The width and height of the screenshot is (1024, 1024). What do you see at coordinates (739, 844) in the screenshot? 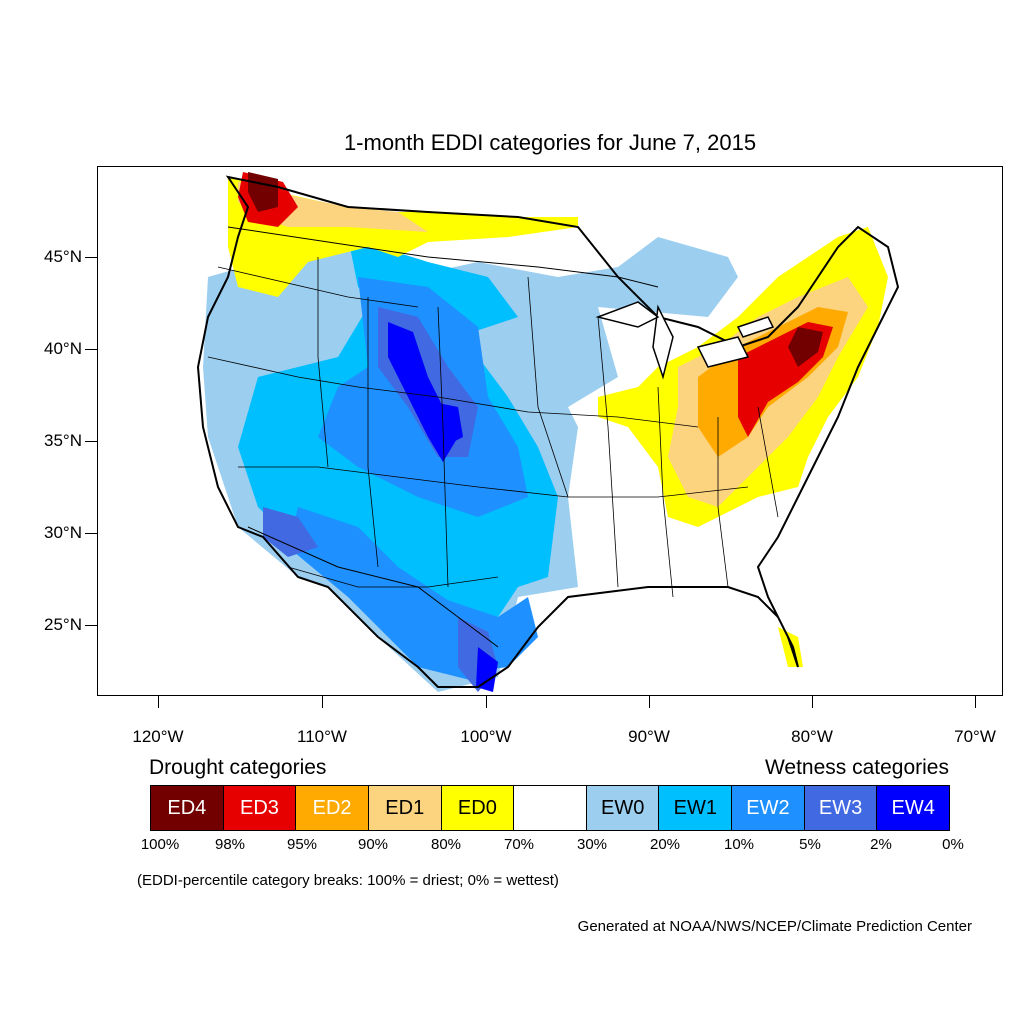
I see `break-label: 10%` at bounding box center [739, 844].